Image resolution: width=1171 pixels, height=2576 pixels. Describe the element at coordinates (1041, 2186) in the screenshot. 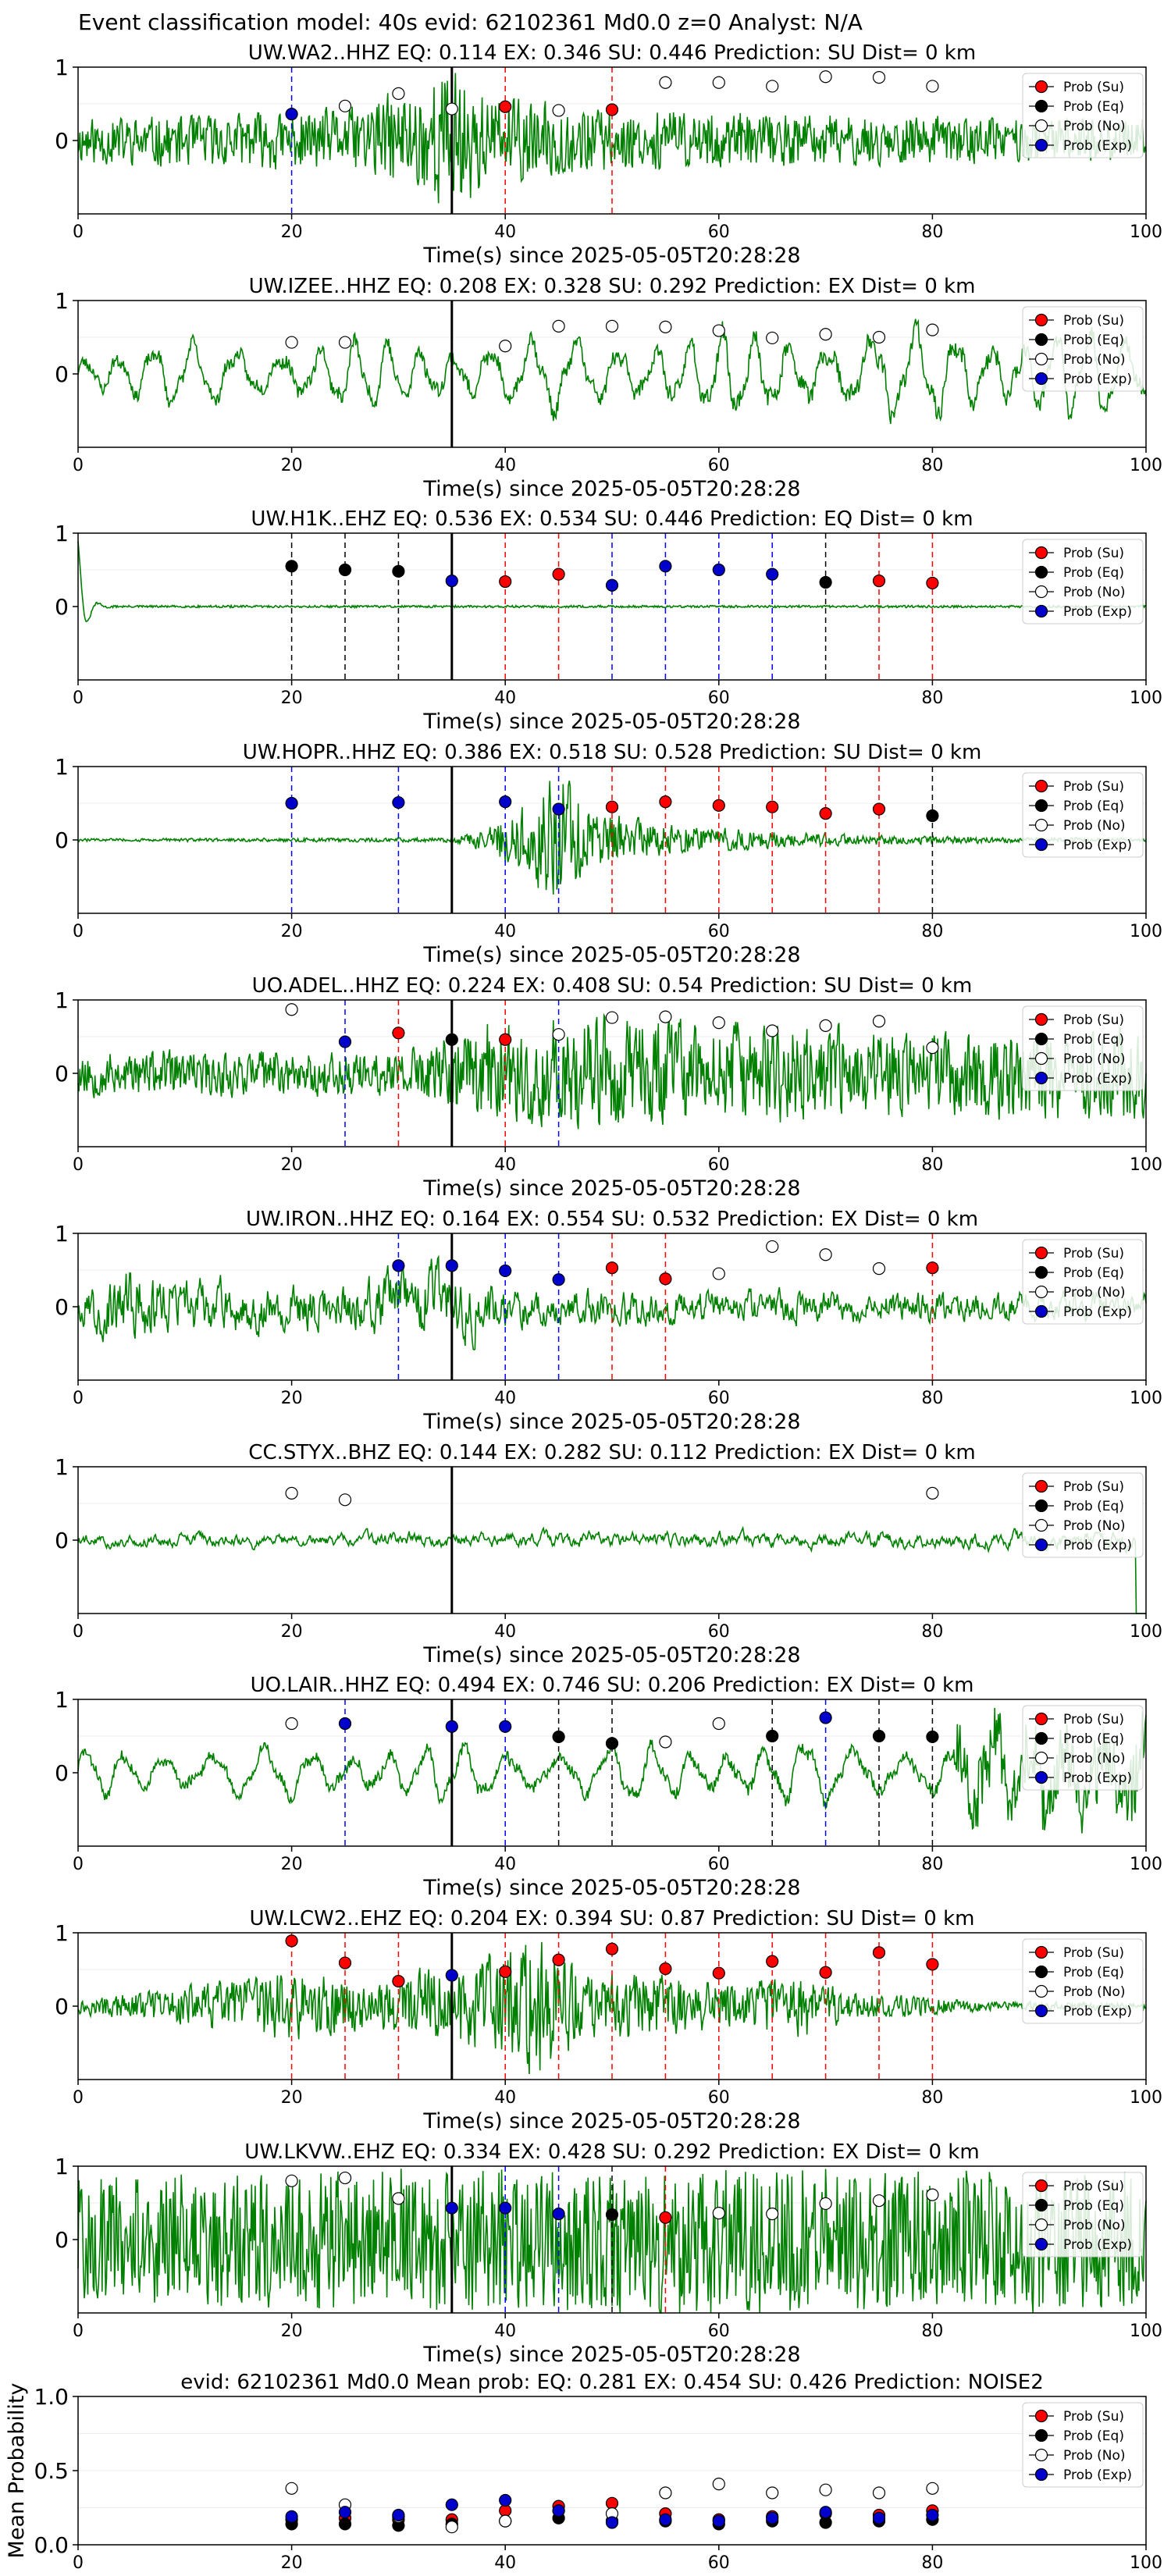

I see `legend-marker-su` at that location.